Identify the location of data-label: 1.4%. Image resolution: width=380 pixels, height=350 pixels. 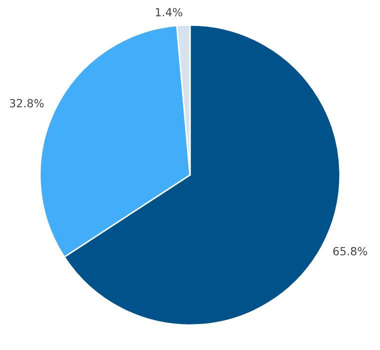
(169, 12).